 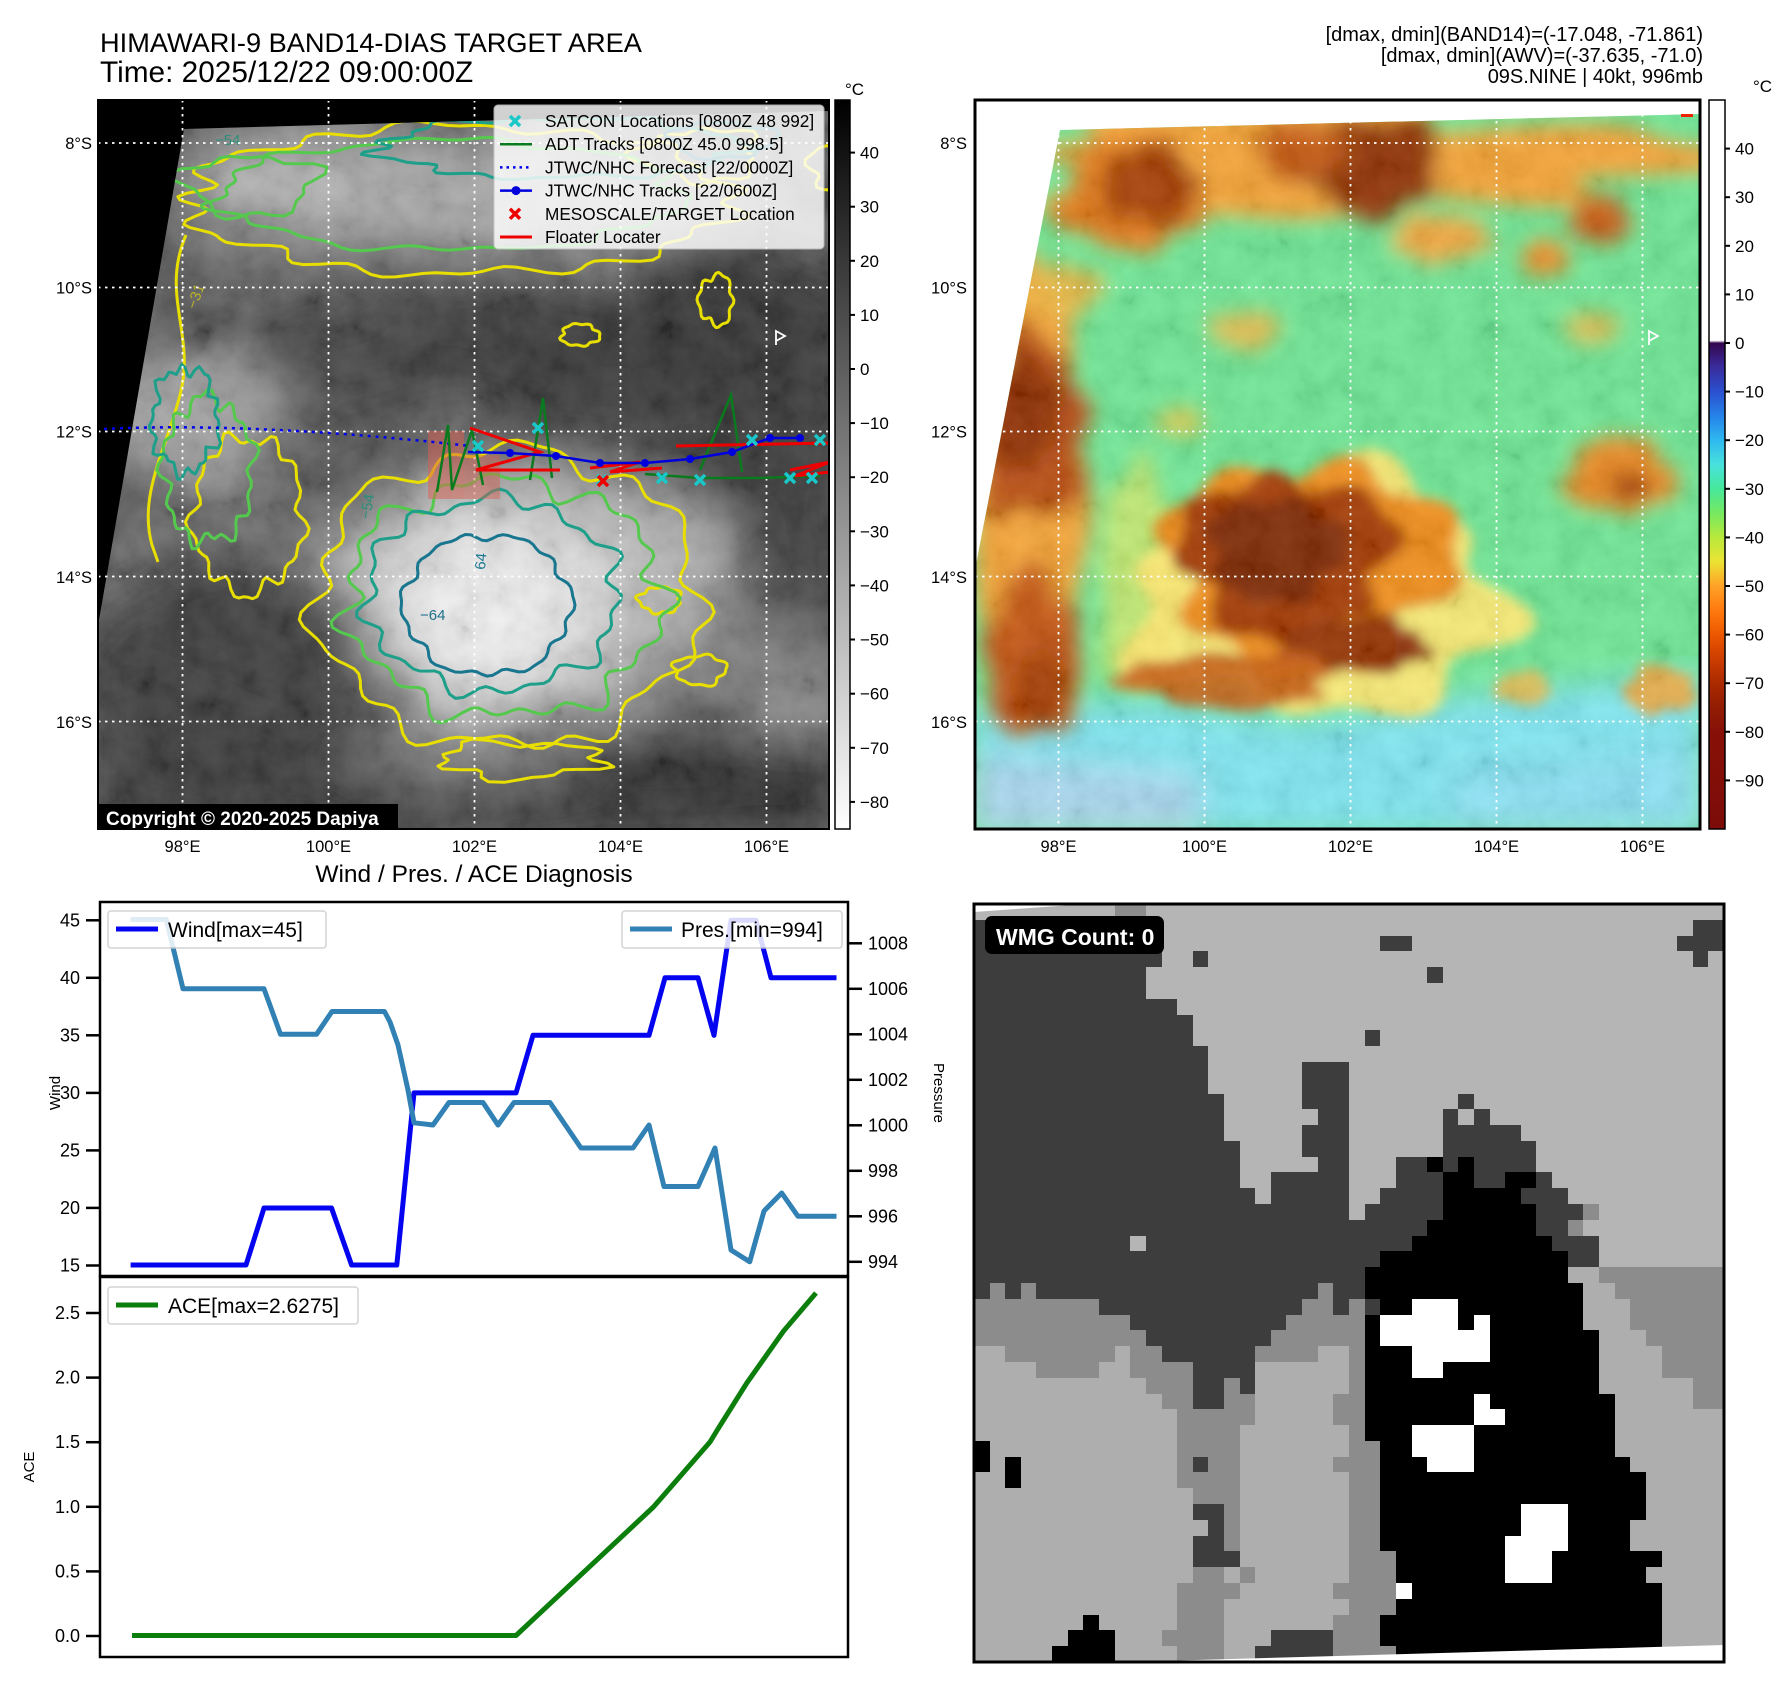 I want to click on svg-text: Pres.[min=994], so click(x=752, y=930).